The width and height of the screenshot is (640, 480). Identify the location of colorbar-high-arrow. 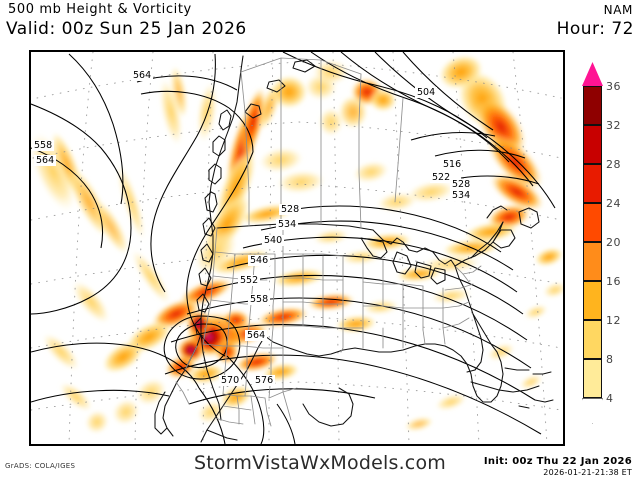
(592, 74).